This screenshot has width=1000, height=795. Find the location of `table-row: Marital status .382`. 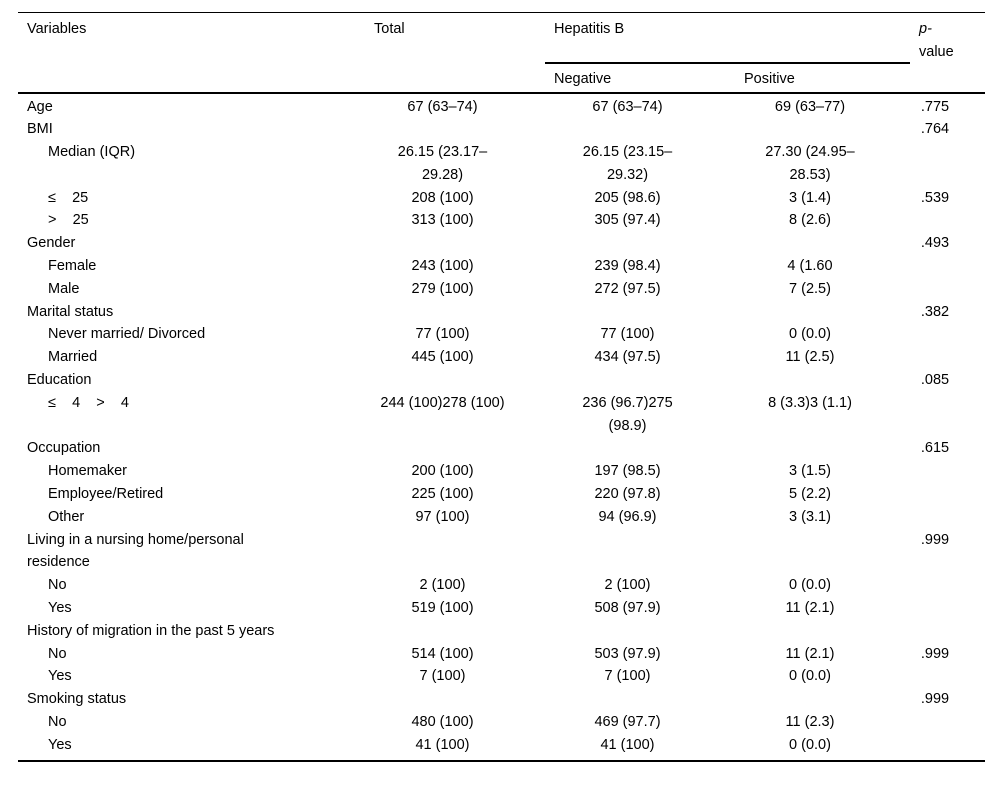

table-row: Marital status .382 is located at coordinates (501, 312).